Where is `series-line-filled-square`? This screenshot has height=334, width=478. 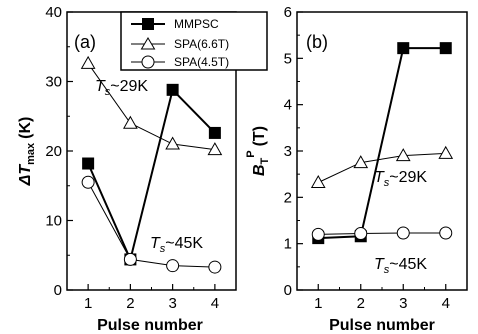
series-line-filled-square is located at coordinates (151, 175).